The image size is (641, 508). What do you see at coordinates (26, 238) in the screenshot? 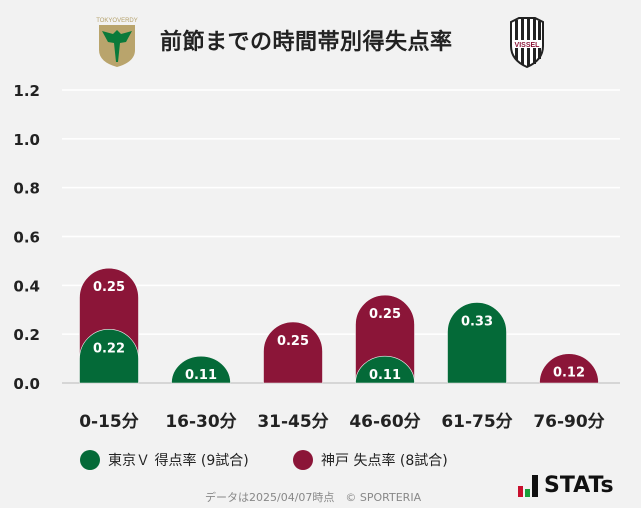
I see `y-tick-label: 0.6` at bounding box center [26, 238].